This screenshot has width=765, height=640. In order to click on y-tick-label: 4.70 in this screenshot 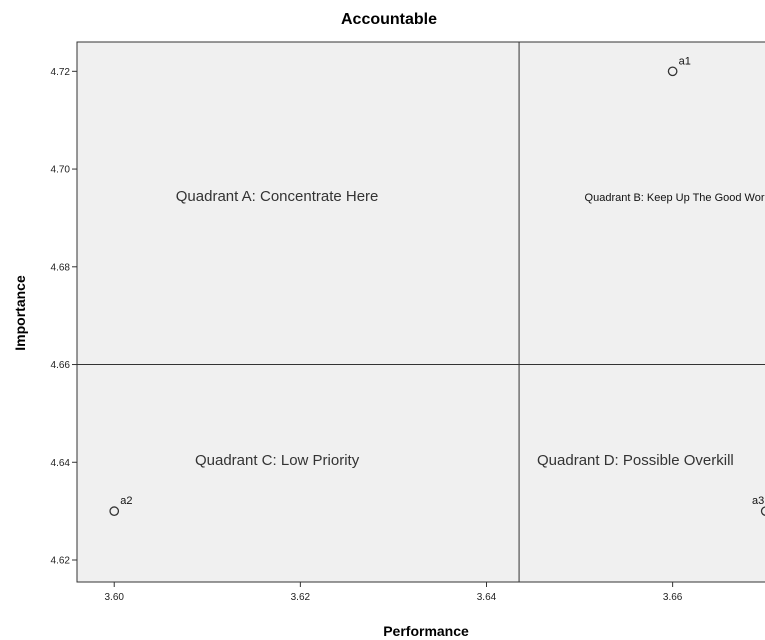, I will do `click(61, 170)`.